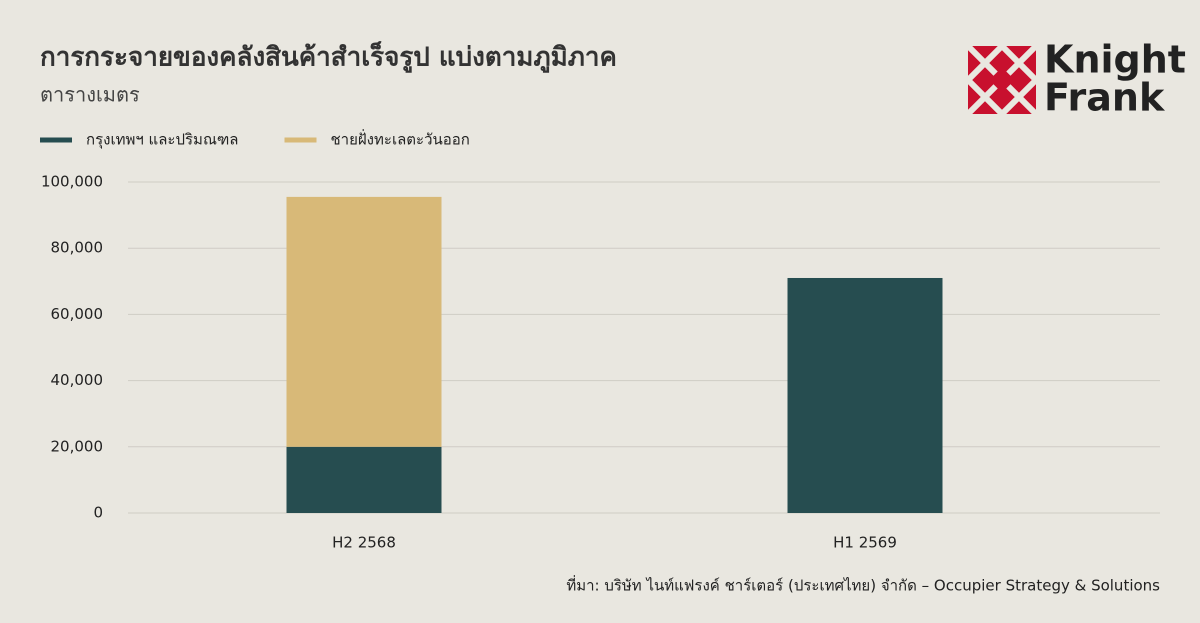 The height and width of the screenshot is (623, 1200). What do you see at coordinates (98, 513) in the screenshot?
I see `y-tick-label: 0` at bounding box center [98, 513].